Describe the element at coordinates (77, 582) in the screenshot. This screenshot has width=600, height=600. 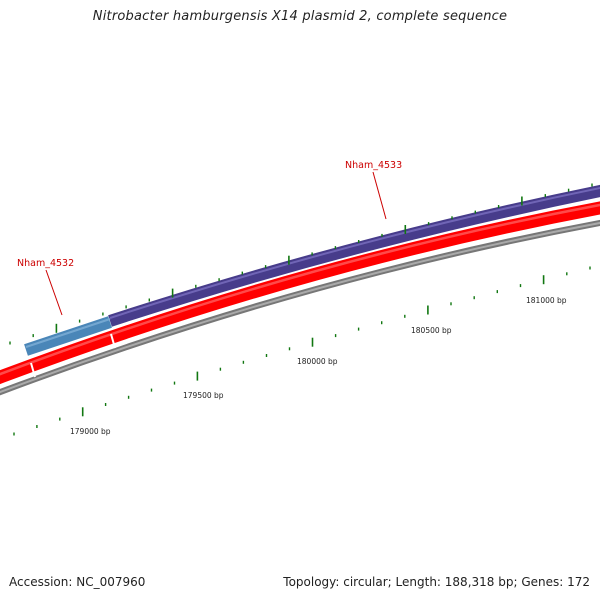
I see `accession-text: Accession: NC_007960` at that location.